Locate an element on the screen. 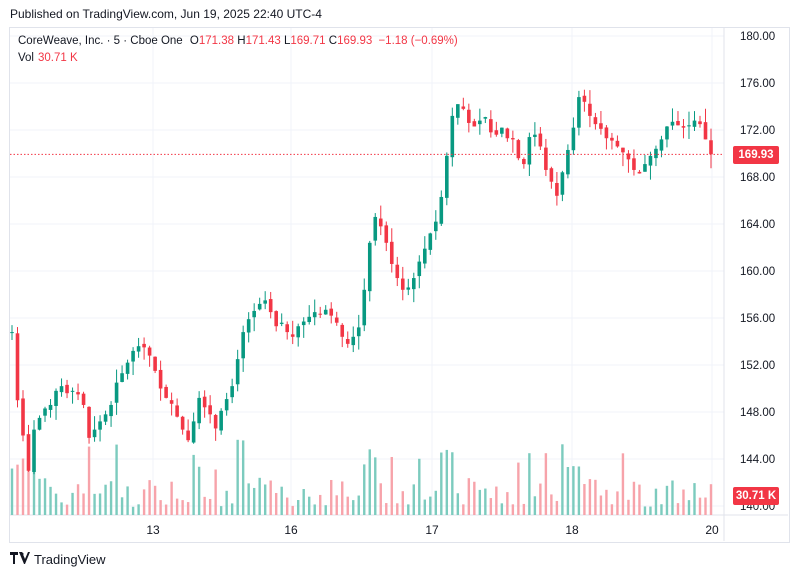  volume-series is located at coordinates (361, 477).